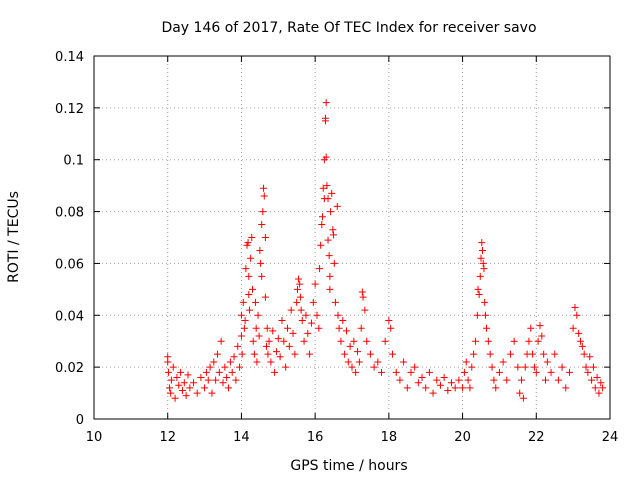 The width and height of the screenshot is (640, 480). What do you see at coordinates (69, 316) in the screenshot?
I see `y-tick-label: 0.04` at bounding box center [69, 316].